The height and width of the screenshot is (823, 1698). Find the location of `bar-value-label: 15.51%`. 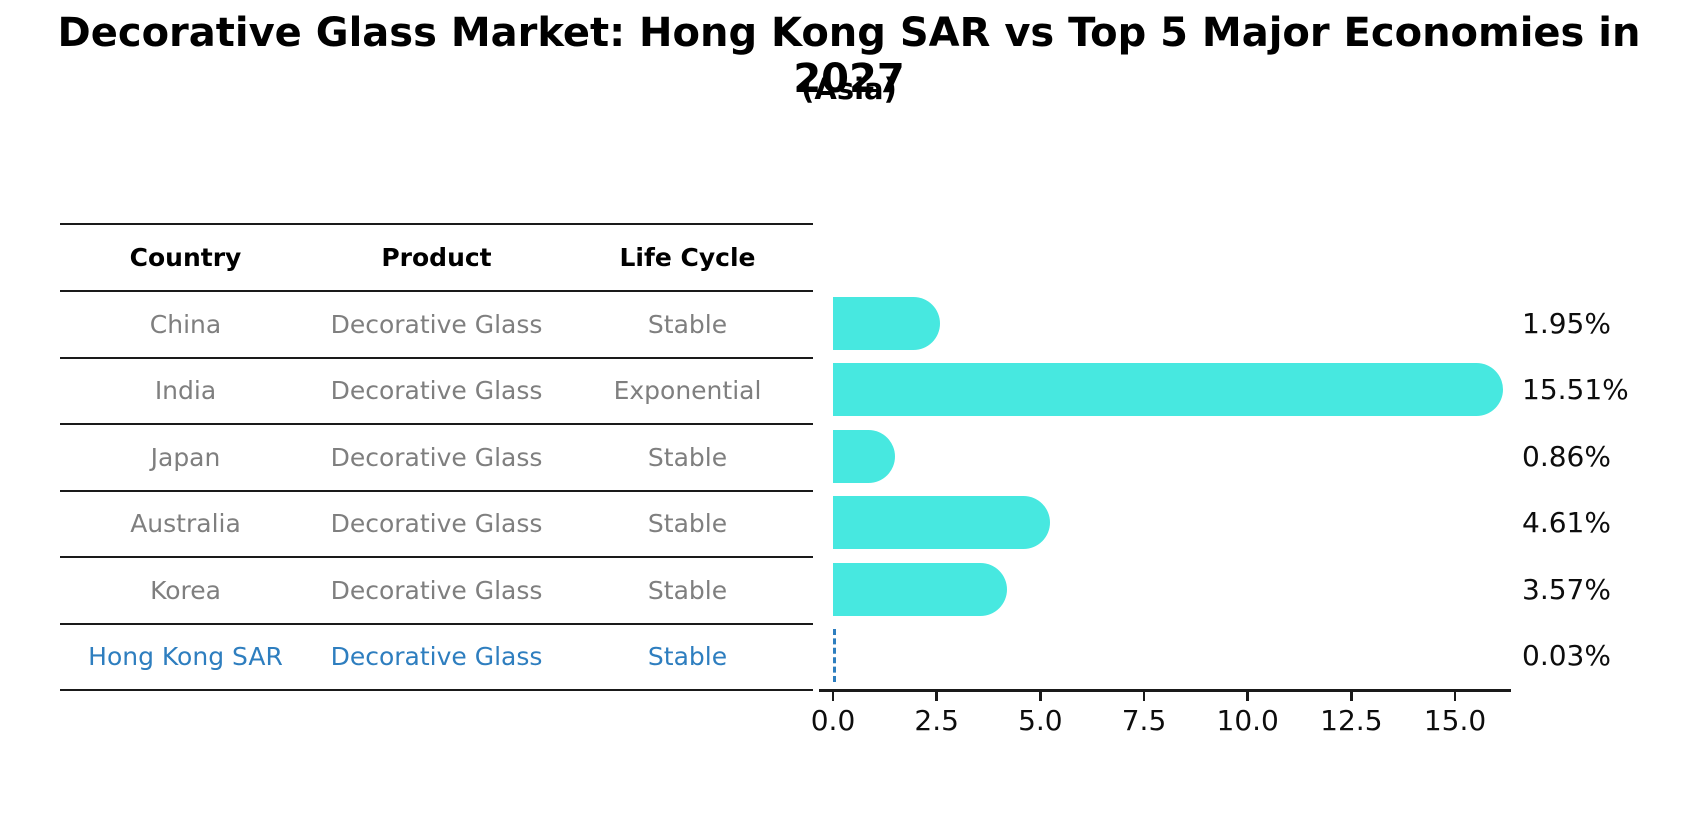

bar-value-label: 15.51% is located at coordinates (1575, 390).